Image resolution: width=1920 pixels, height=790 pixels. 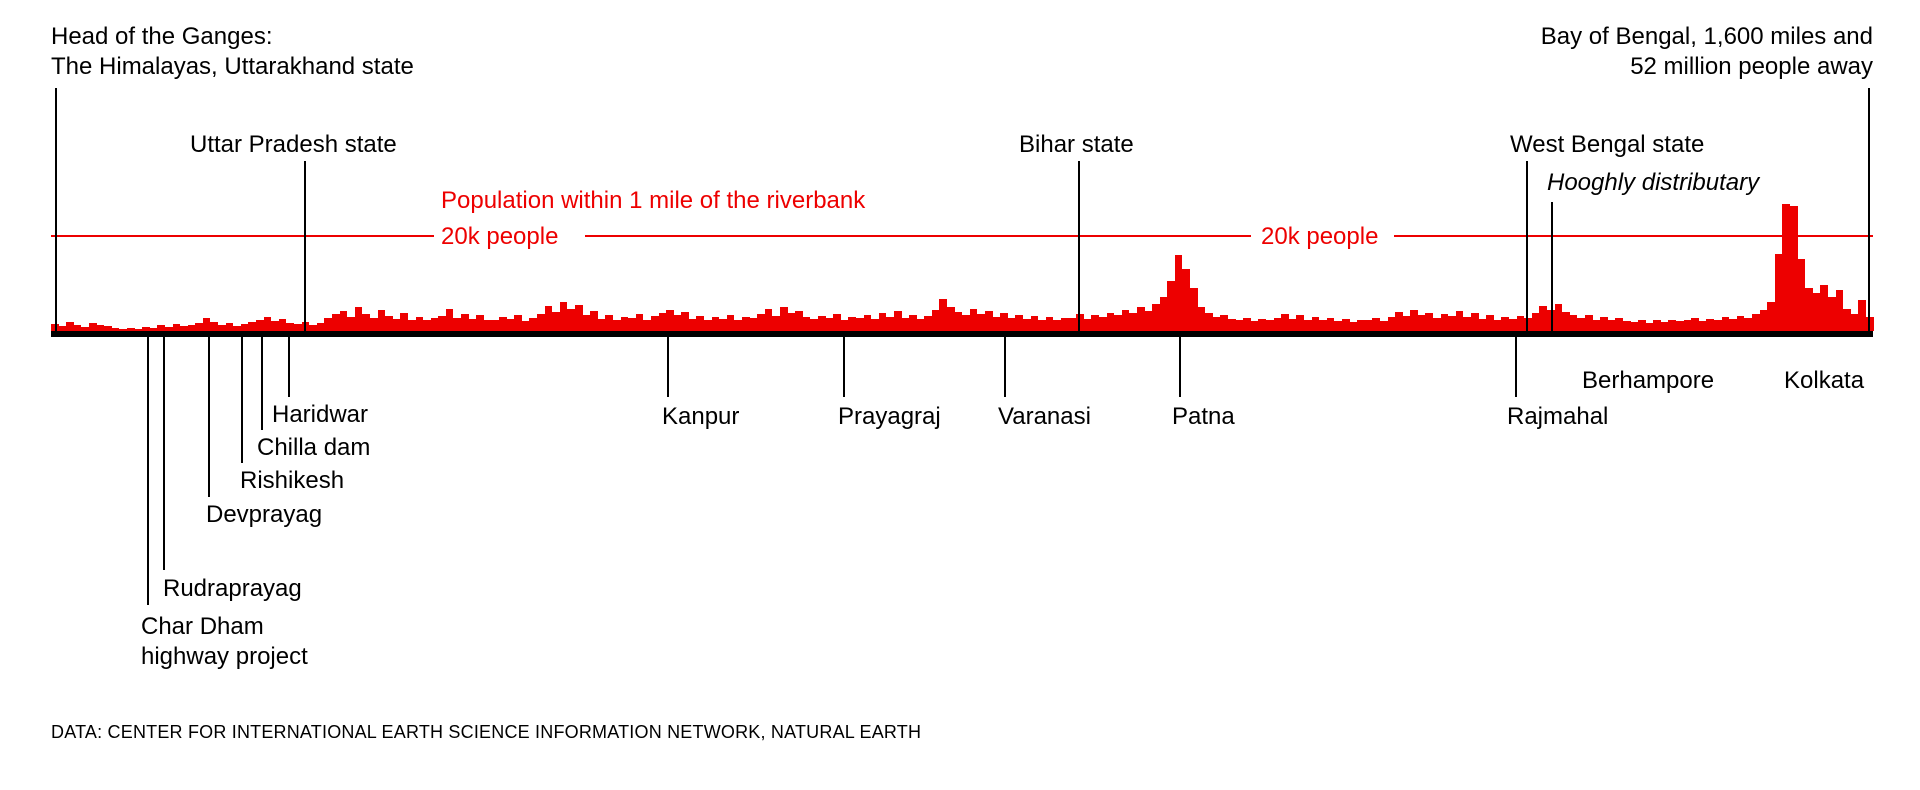 I want to click on rudraprayag-label: Rudraprayag, so click(x=232, y=588).